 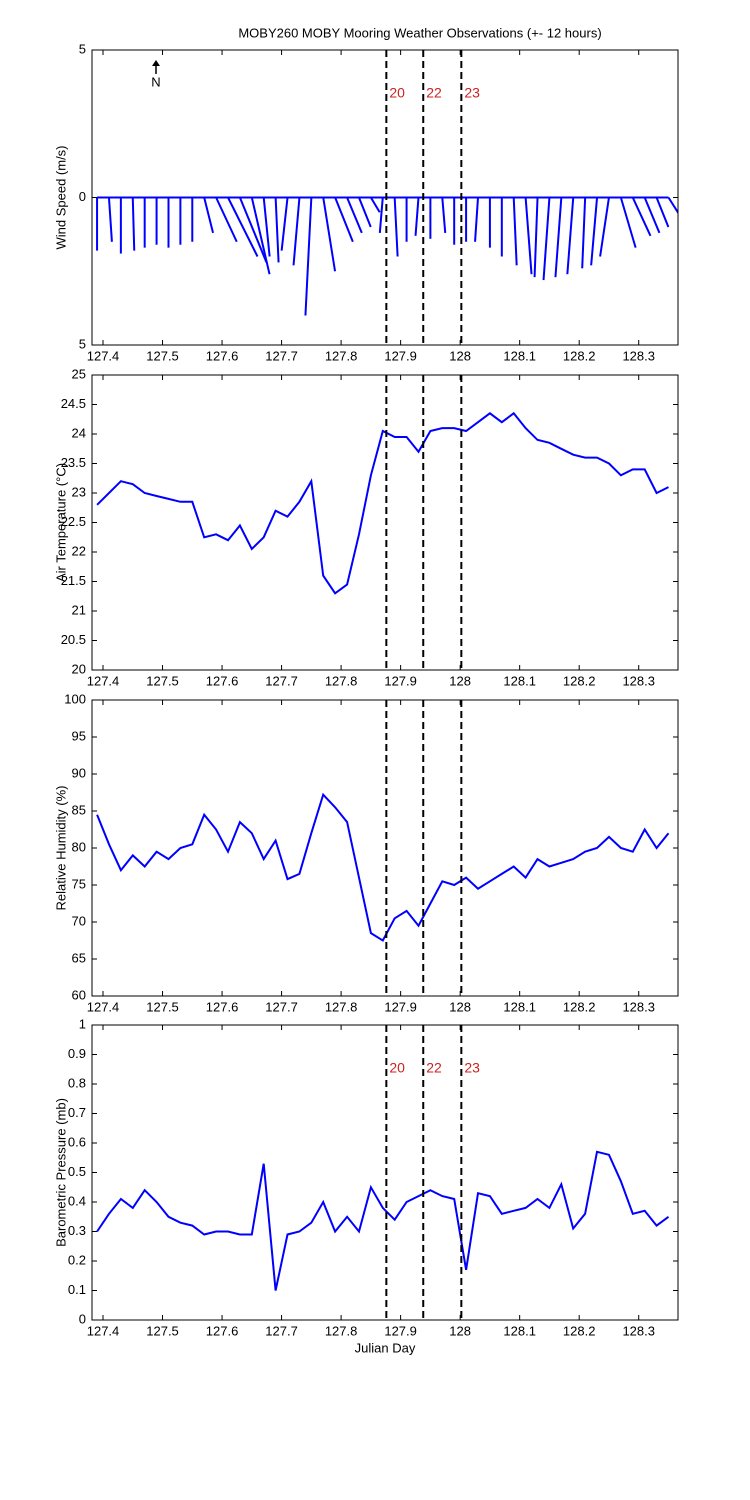 I want to click on y-tick-label: 23, so click(x=79, y=491).